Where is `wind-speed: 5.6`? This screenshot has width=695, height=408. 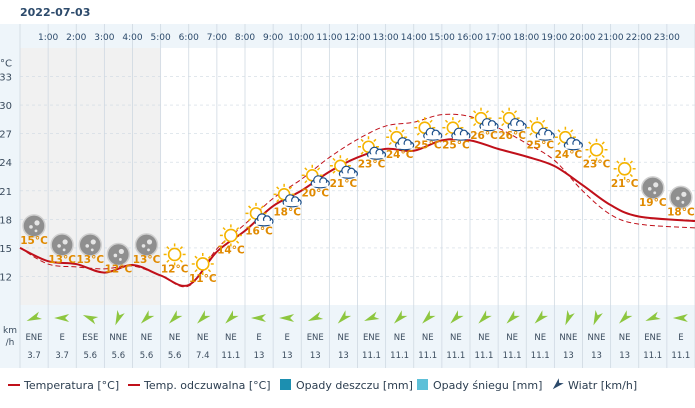 wind-speed: 5.6 is located at coordinates (90, 356).